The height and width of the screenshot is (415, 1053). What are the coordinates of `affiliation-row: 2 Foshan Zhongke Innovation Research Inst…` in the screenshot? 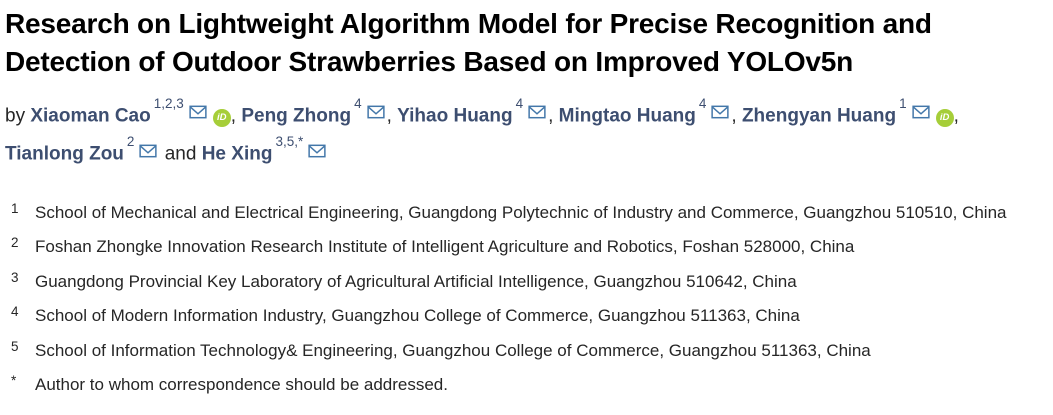 It's located at (525, 247).